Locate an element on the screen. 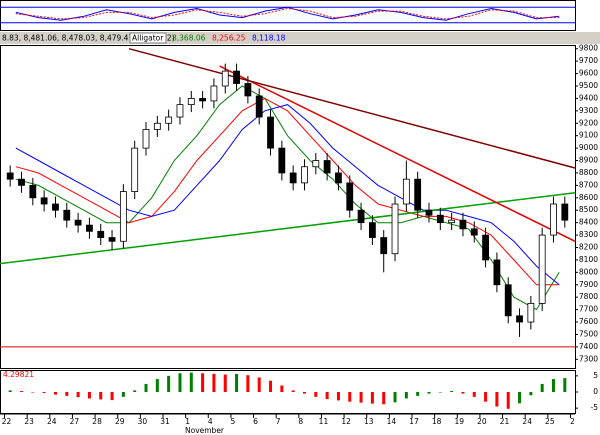 Image resolution: width=600 pixels, height=435 pixels. y-tick-label: 5 is located at coordinates (595, 375).